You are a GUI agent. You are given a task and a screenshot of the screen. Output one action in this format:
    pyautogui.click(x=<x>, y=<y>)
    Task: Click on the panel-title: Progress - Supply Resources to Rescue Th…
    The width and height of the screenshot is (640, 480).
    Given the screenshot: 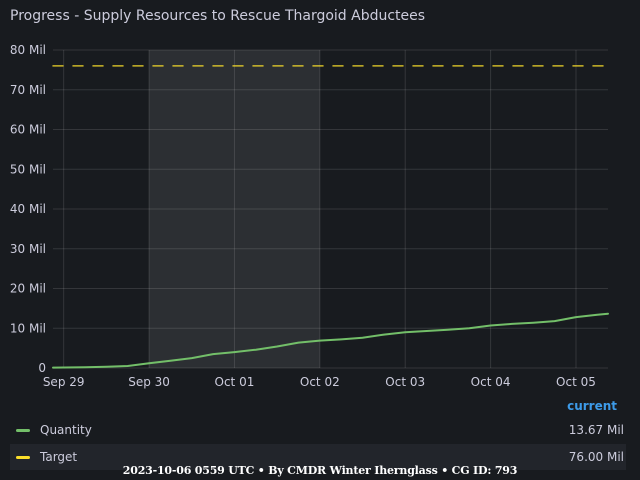 What is the action you would take?
    pyautogui.click(x=218, y=16)
    